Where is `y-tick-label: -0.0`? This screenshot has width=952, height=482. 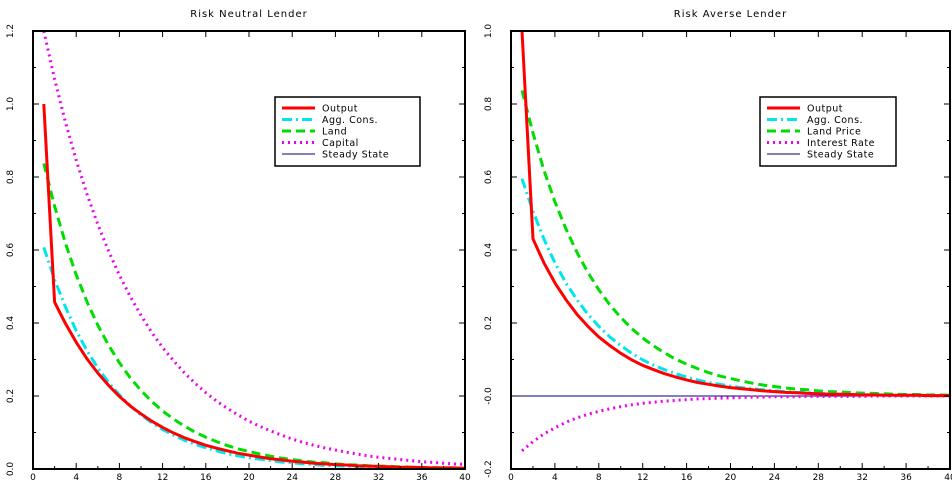
y-tick-label: -0.0 is located at coordinates (489, 396).